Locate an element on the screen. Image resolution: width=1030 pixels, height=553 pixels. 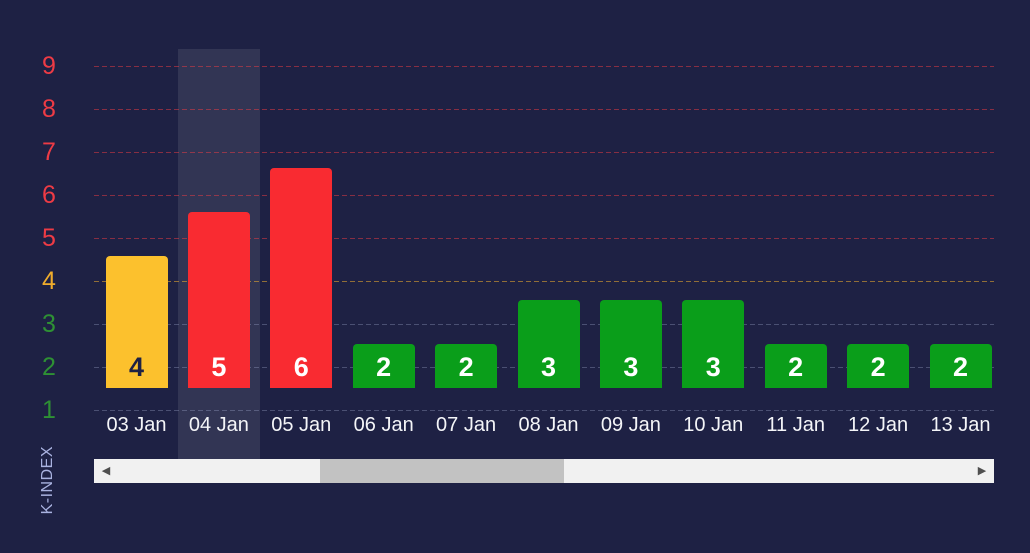
x-tick-label-05-jan: 05 Jan is located at coordinates (301, 425).